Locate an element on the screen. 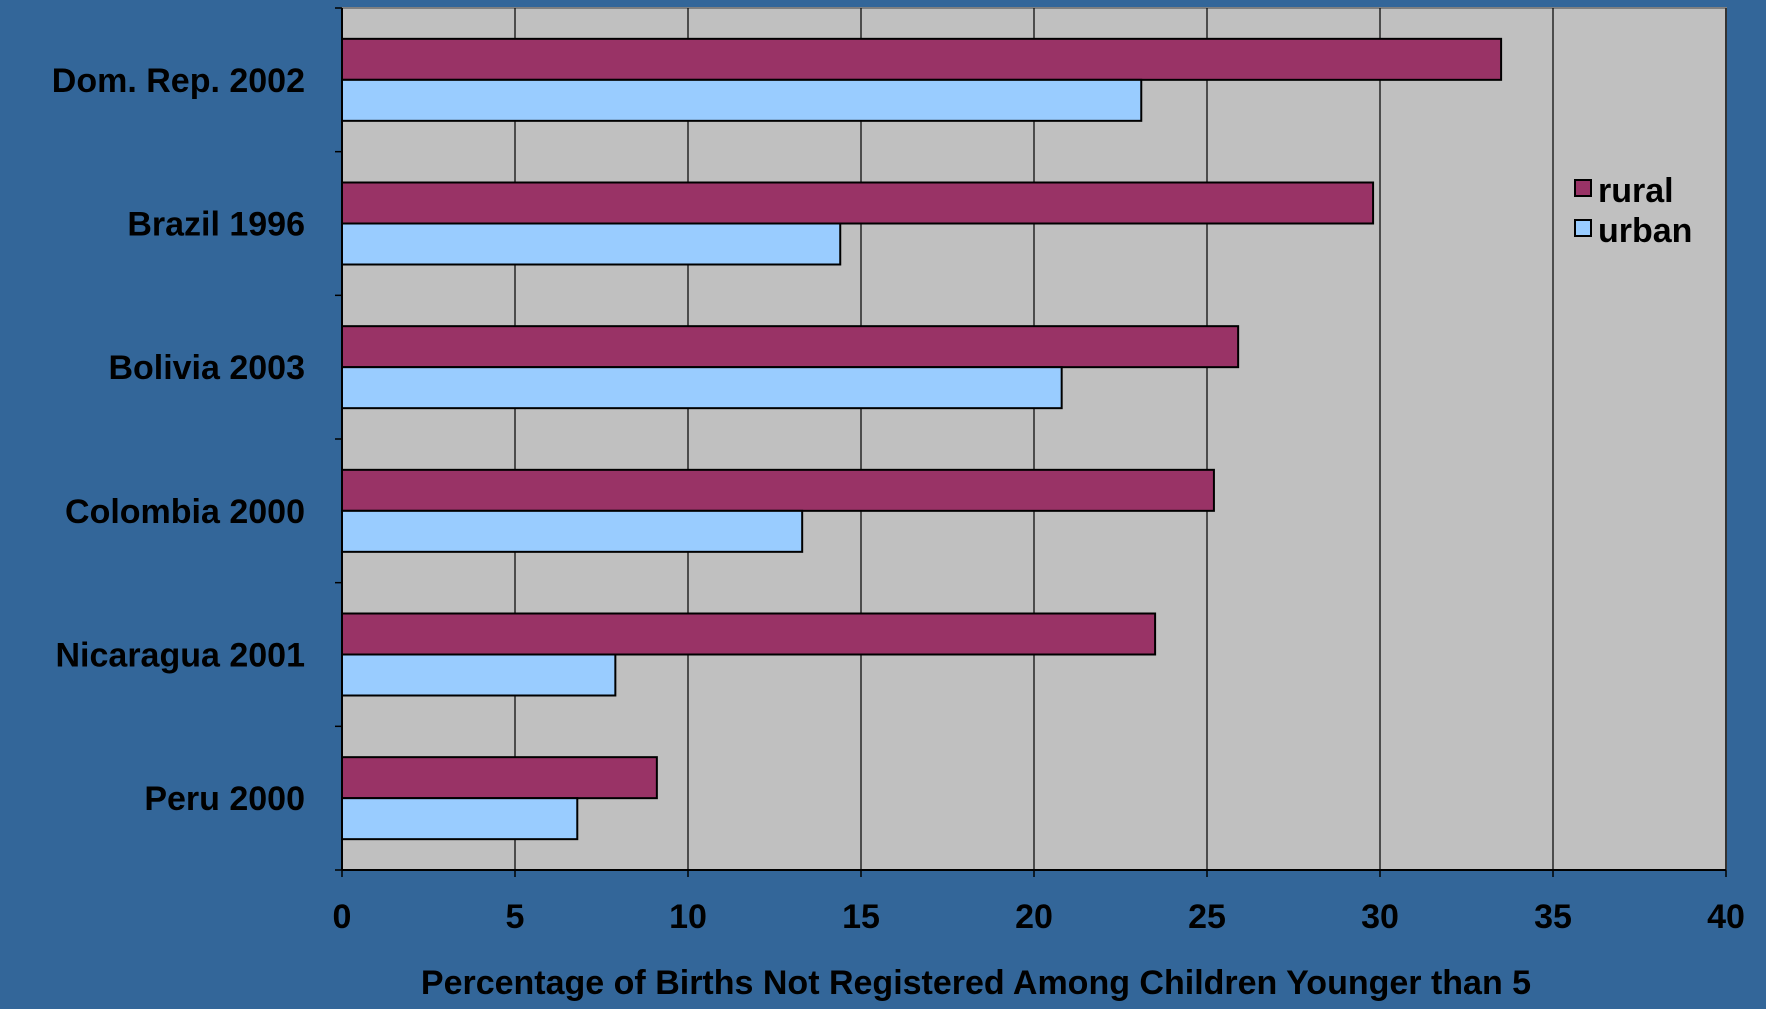 The image size is (1766, 1009). x-tick-label: 15 is located at coordinates (861, 917).